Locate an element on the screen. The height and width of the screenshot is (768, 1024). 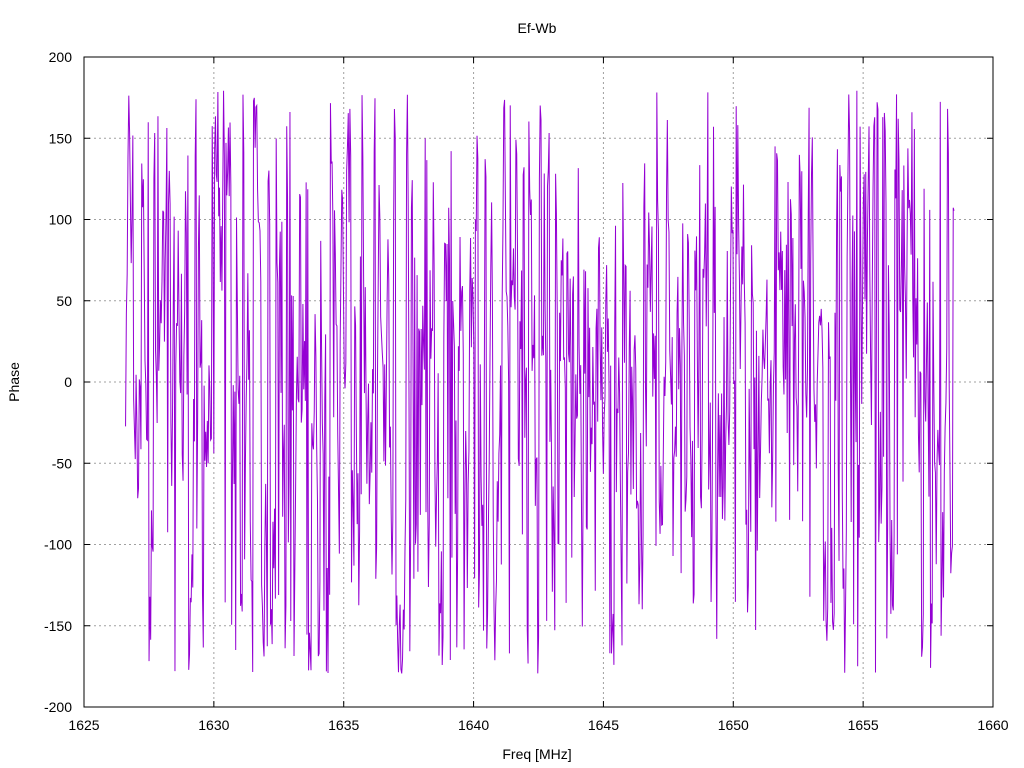
x-axis-label: Freq [MHz] is located at coordinates (536, 754).